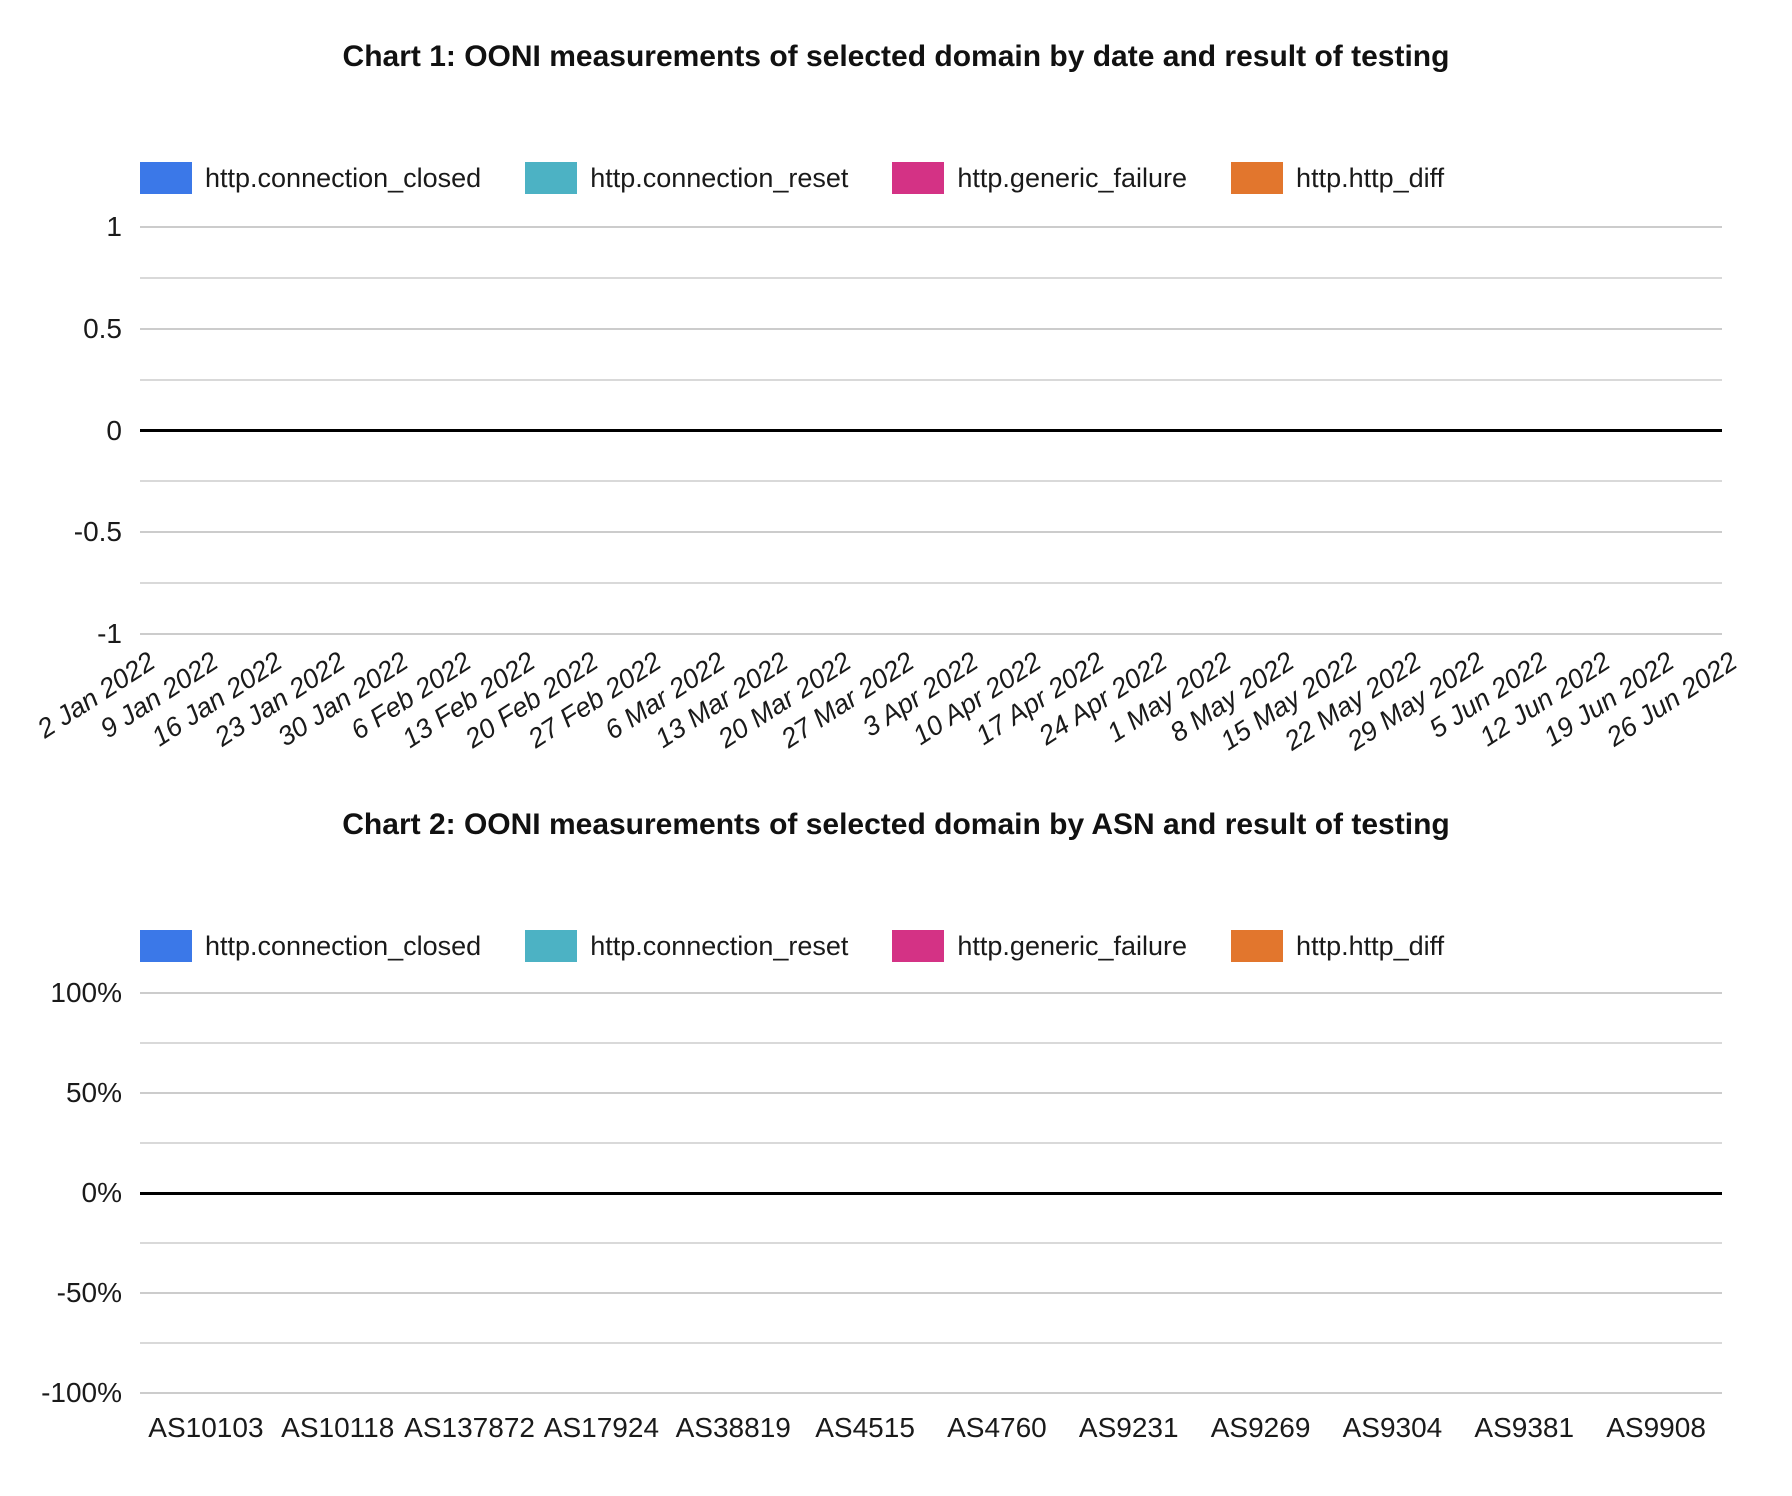 Image resolution: width=1792 pixels, height=1496 pixels. Describe the element at coordinates (102, 328) in the screenshot. I see `y-tick-label: 0.5` at that location.